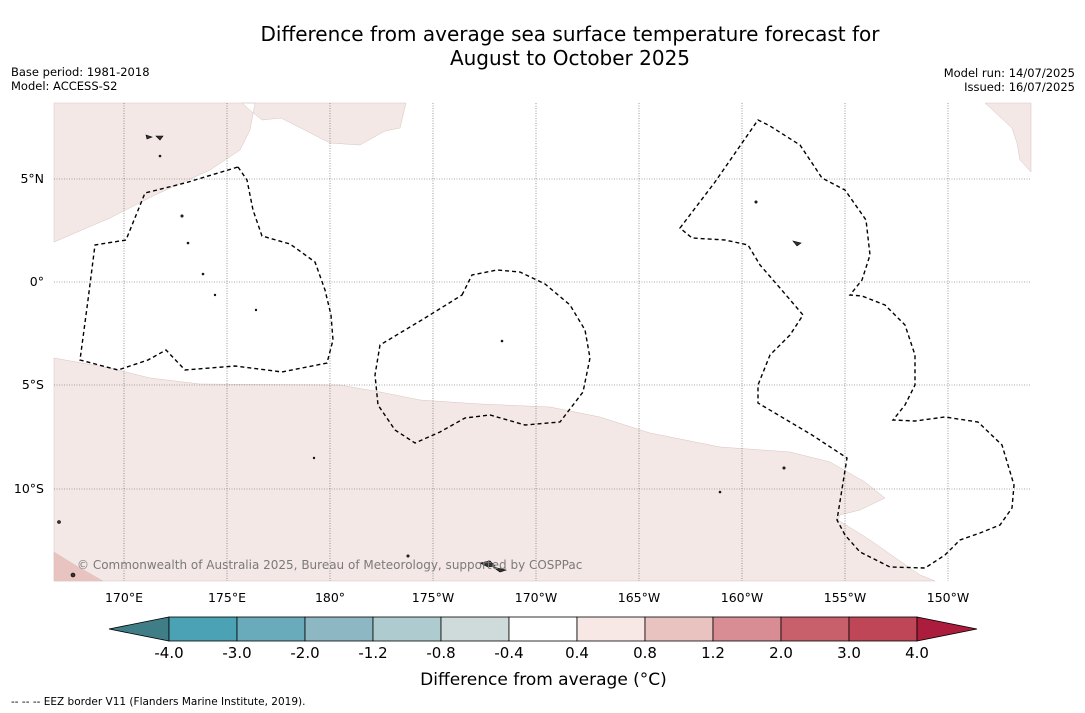 The height and width of the screenshot is (713, 1085). Describe the element at coordinates (305, 653) in the screenshot. I see `cbar-tick-label: -2.0` at that location.